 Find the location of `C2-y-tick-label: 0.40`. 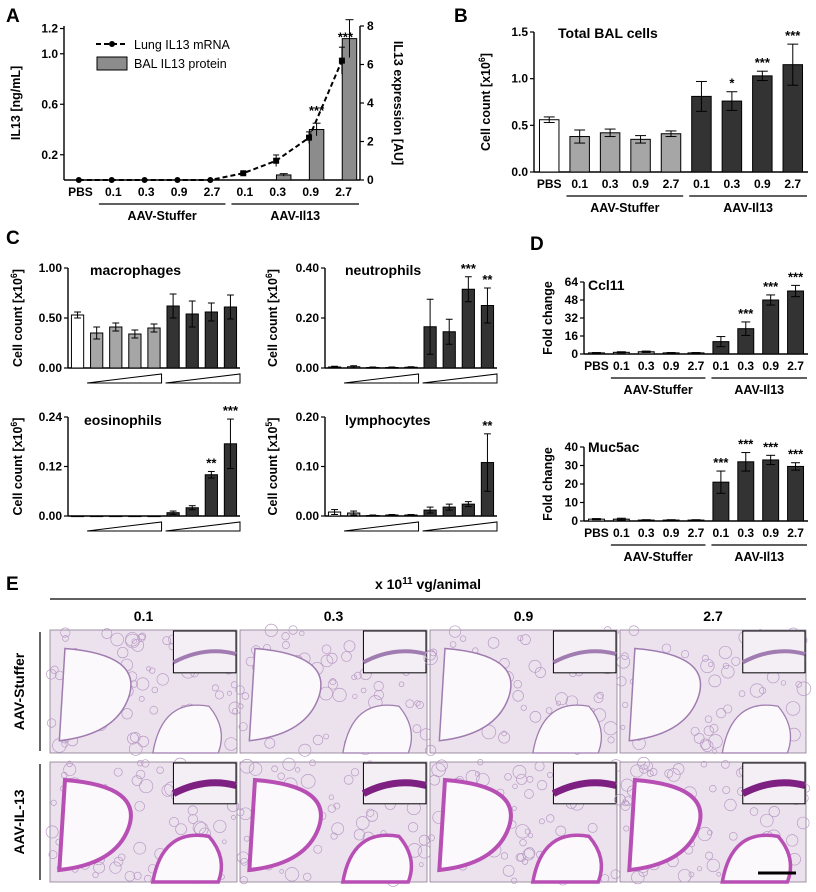

C2-y-tick-label: 0.40 is located at coordinates (308, 268).